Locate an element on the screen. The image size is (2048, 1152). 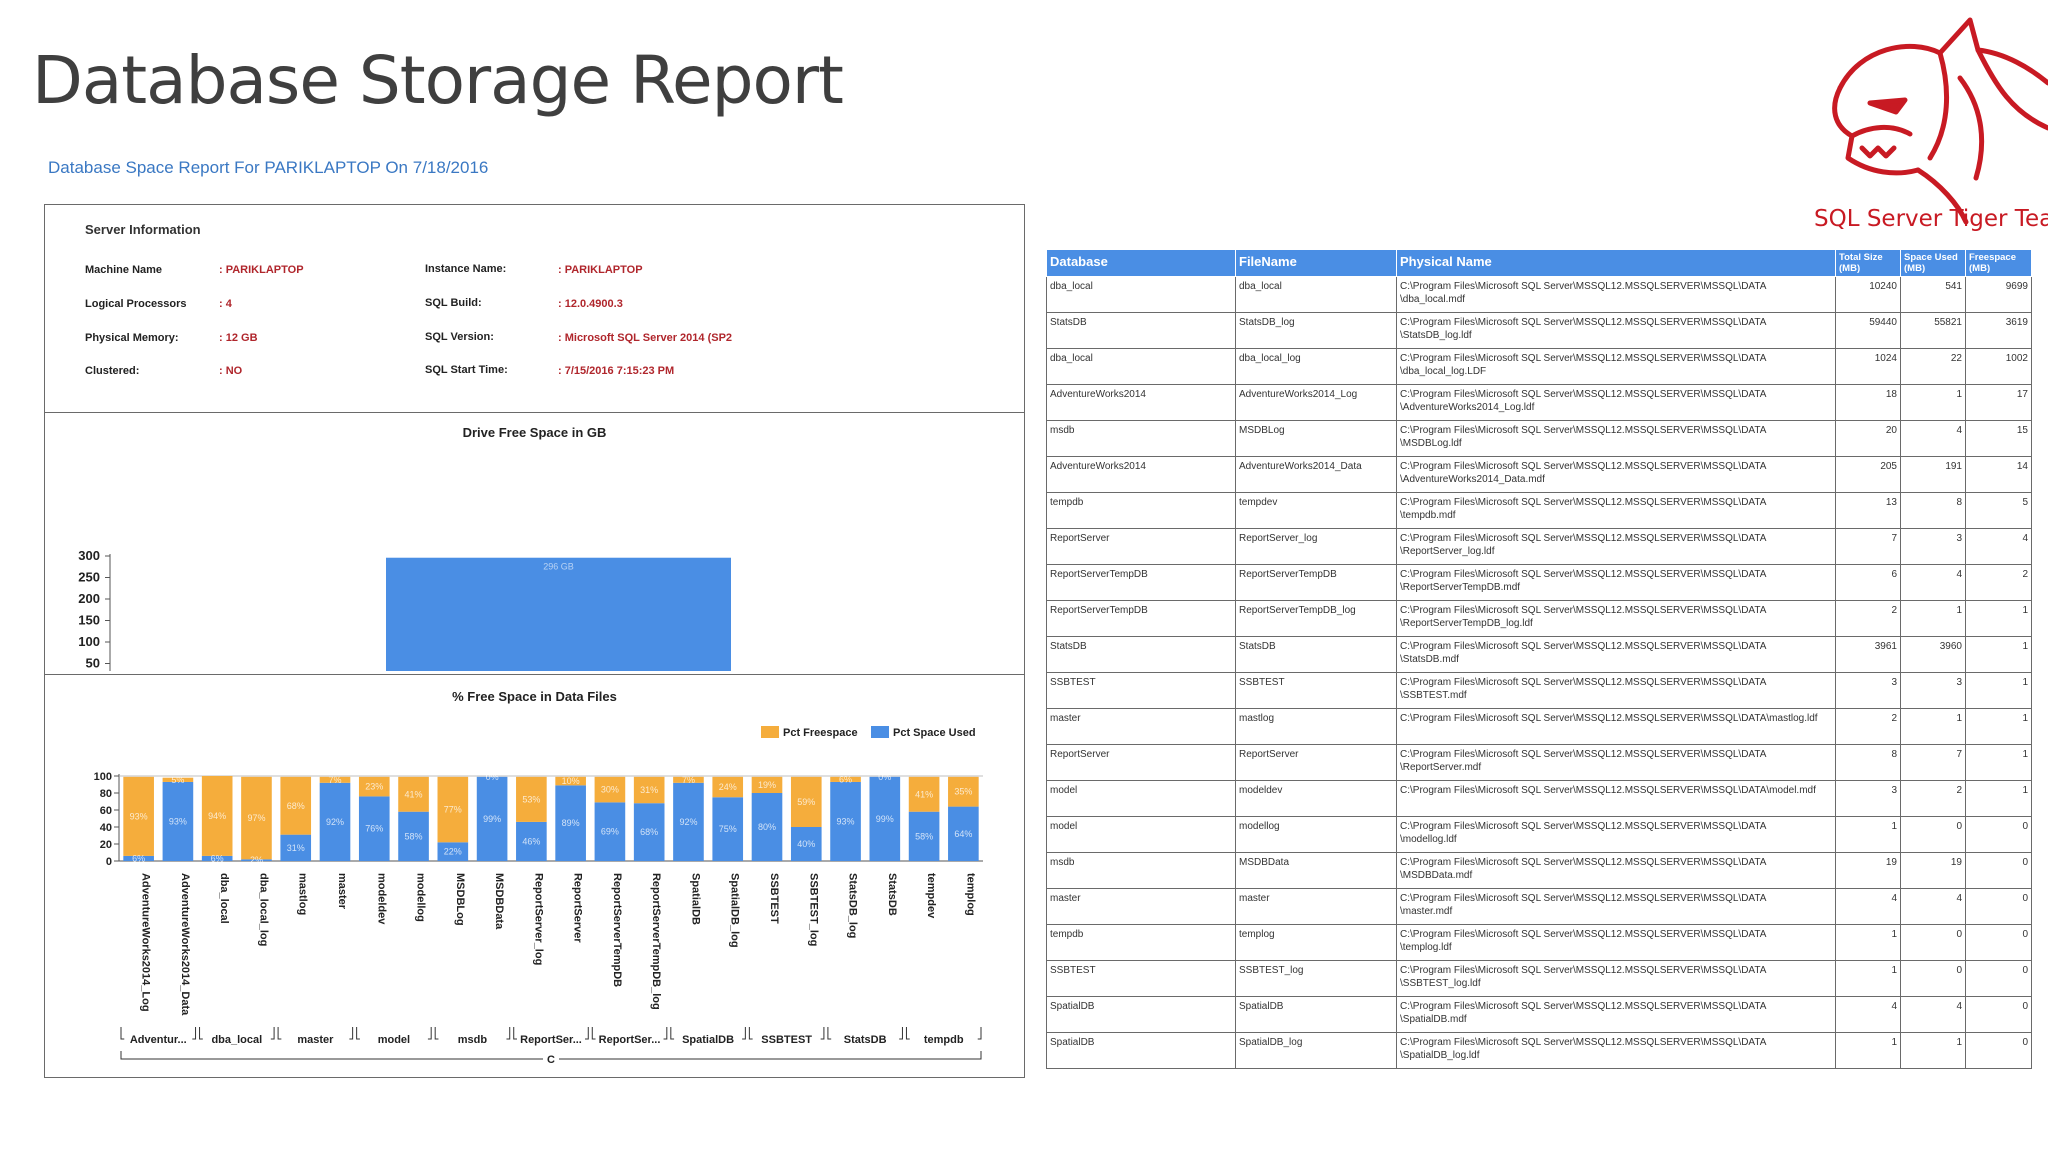
x-tick-label: AdventureWorks2014_Data is located at coordinates (185, 944).